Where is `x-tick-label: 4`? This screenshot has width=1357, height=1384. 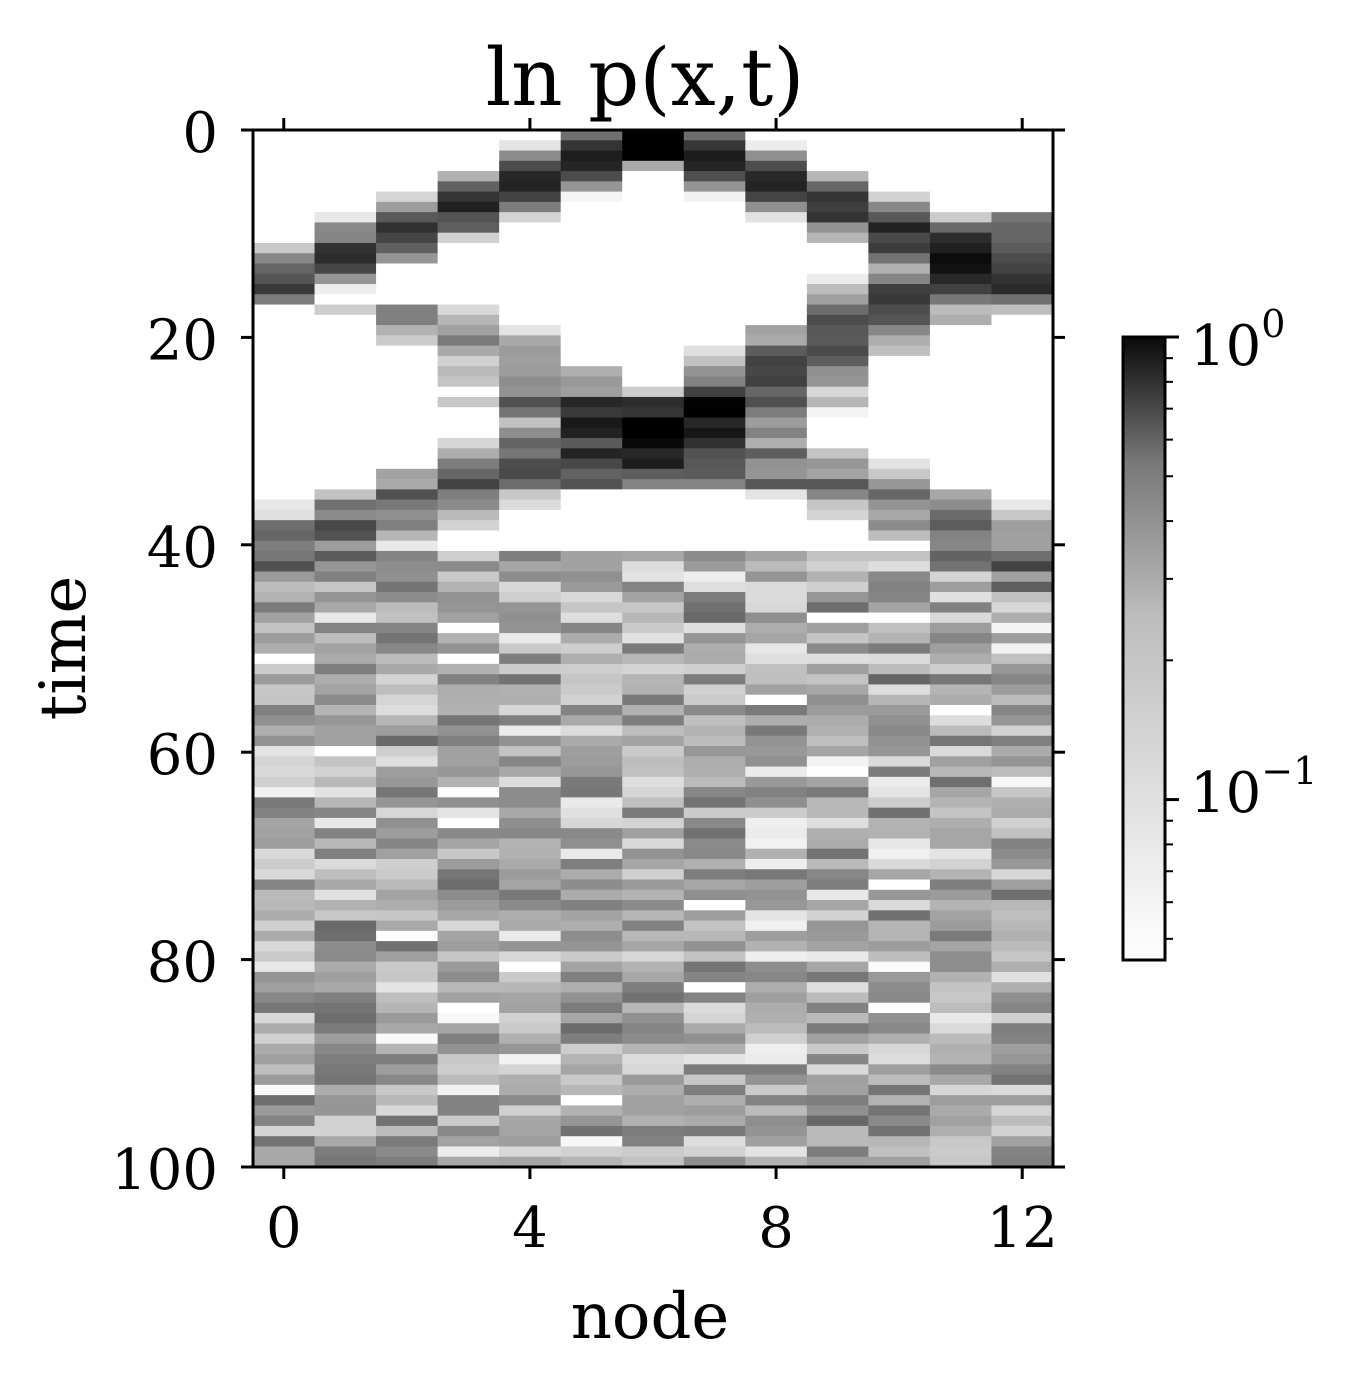
x-tick-label: 4 is located at coordinates (530, 1228).